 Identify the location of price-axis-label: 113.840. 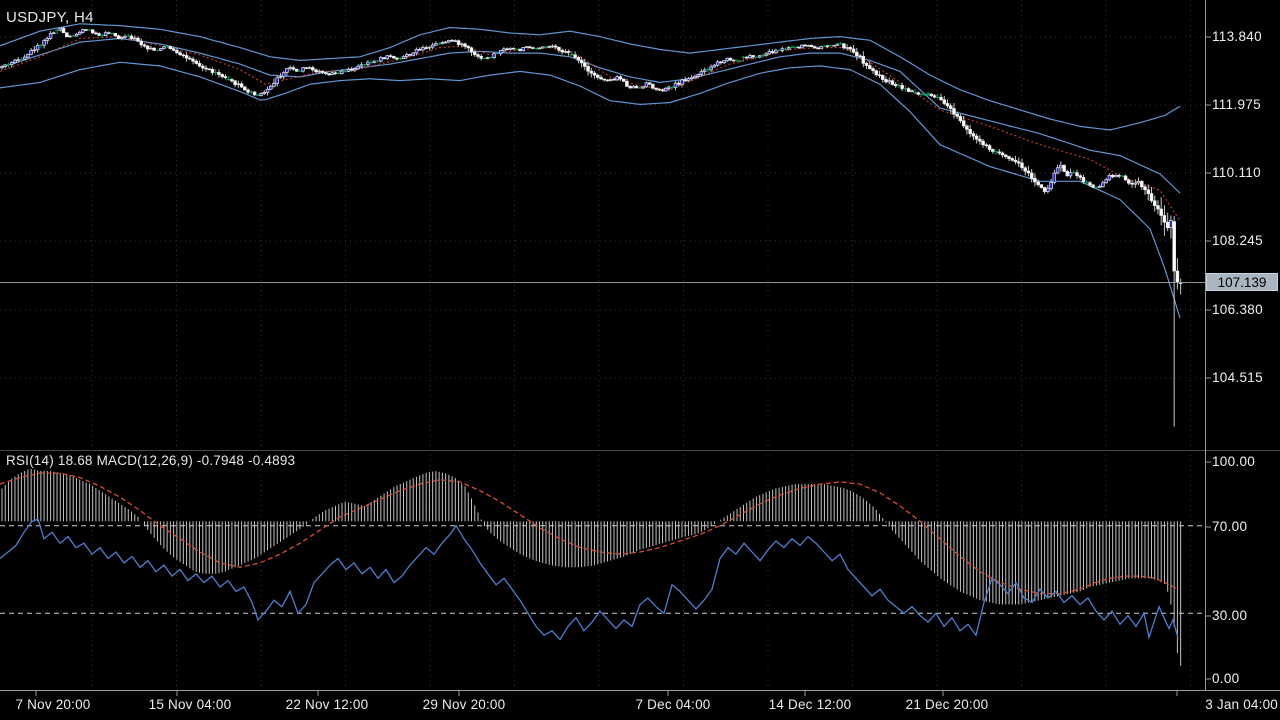
(1237, 36).